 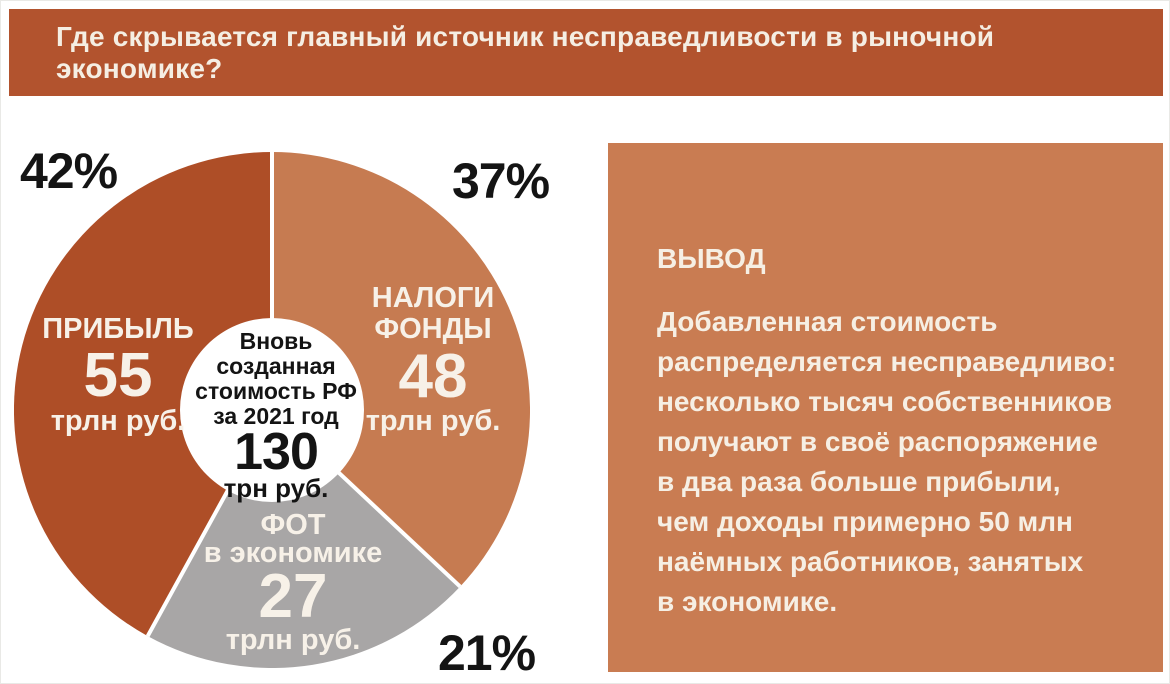 I want to click on slice-label-taxes: НАЛОГИ ФОНДЫ 48 трлн руб., so click(x=433, y=360).